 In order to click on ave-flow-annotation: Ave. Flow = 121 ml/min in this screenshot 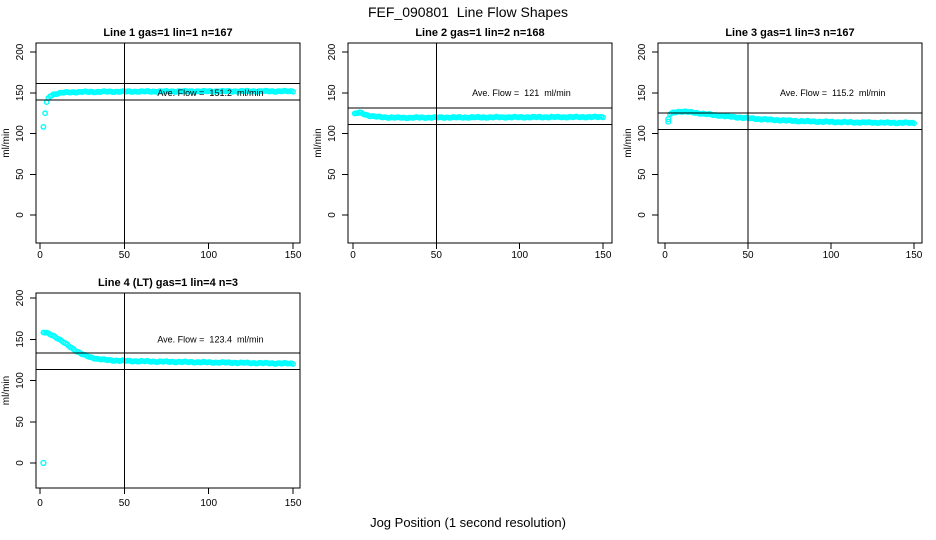, I will do `click(521, 93)`.